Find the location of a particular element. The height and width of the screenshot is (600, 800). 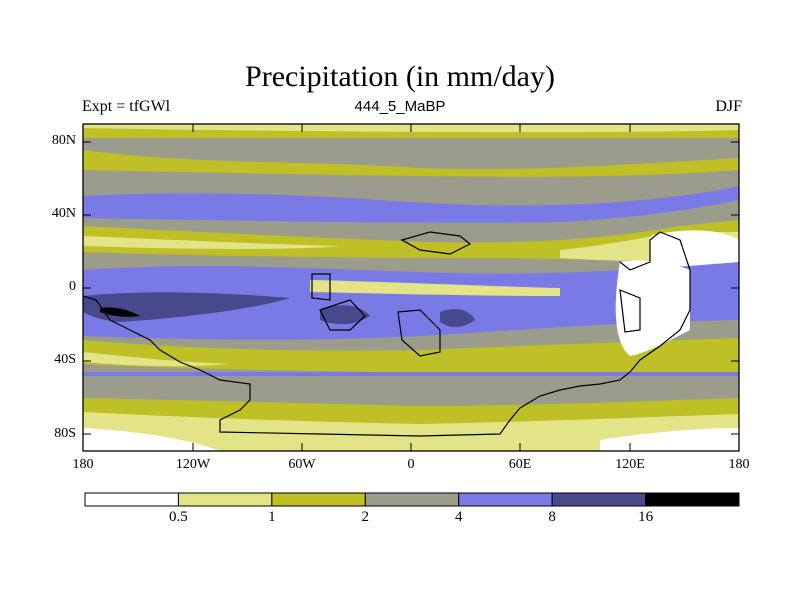

colorbar-level-label: 1 is located at coordinates (272, 517).